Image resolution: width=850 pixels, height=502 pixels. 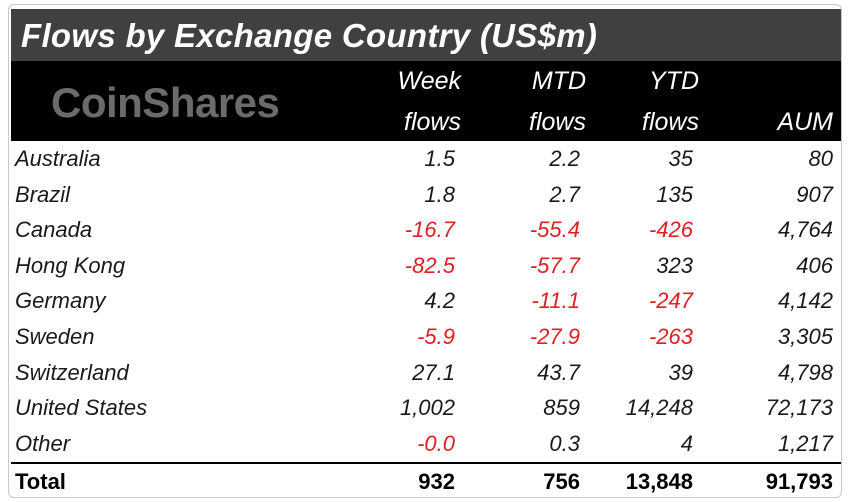 I want to click on header-aum: AUM, so click(x=805, y=102).